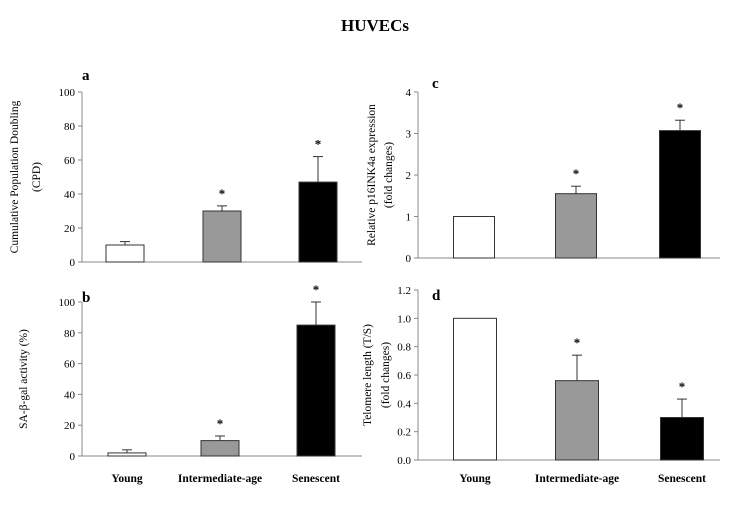  Describe the element at coordinates (372, 175) in the screenshot. I see `y-axis-label: Relative p16INK4a expression` at that location.